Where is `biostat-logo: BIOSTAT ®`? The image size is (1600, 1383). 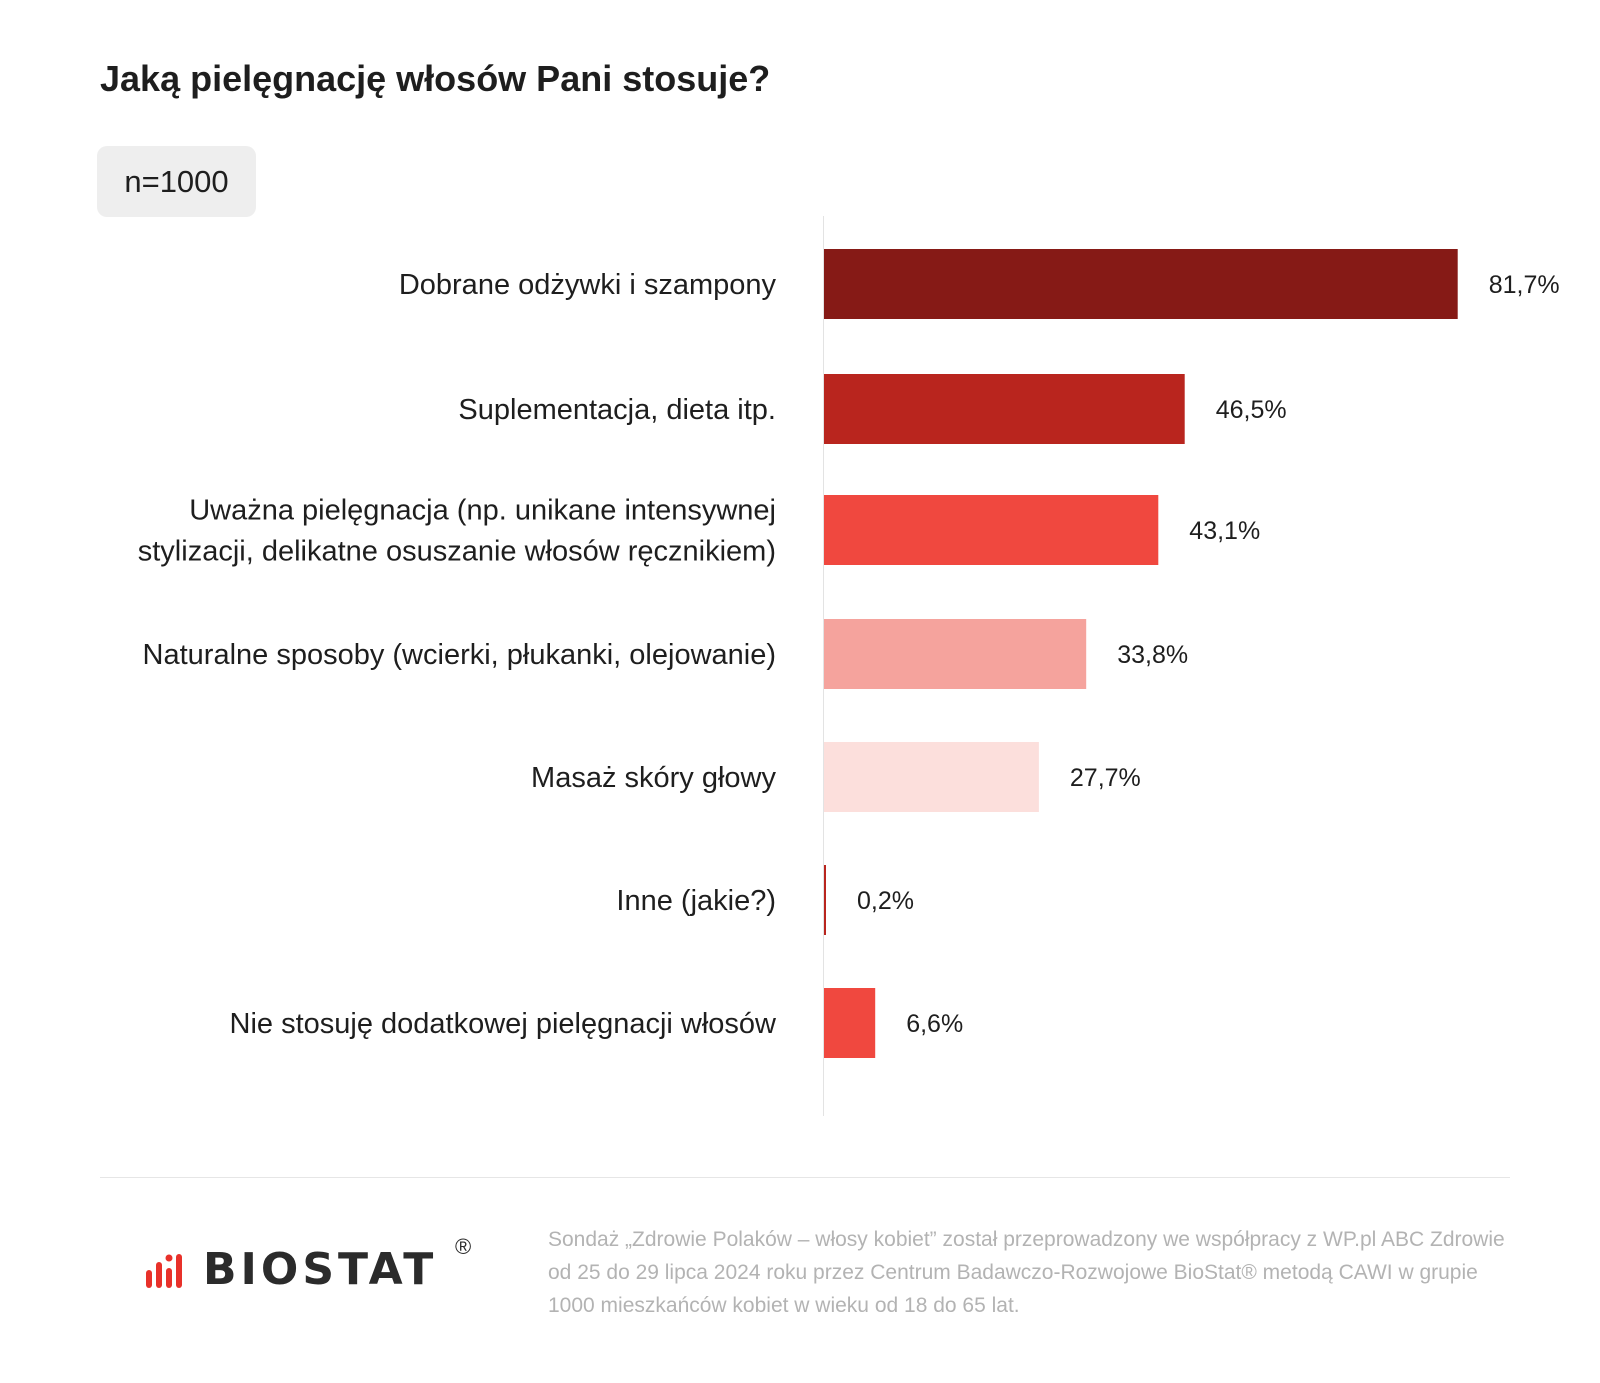
biostat-logo: BIOSTAT ® is located at coordinates (315, 1267).